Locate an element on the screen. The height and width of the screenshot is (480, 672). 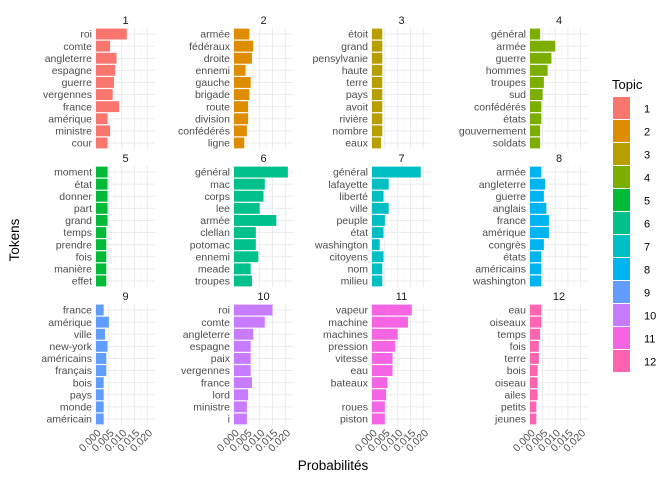
token-label: lord is located at coordinates (221, 395).